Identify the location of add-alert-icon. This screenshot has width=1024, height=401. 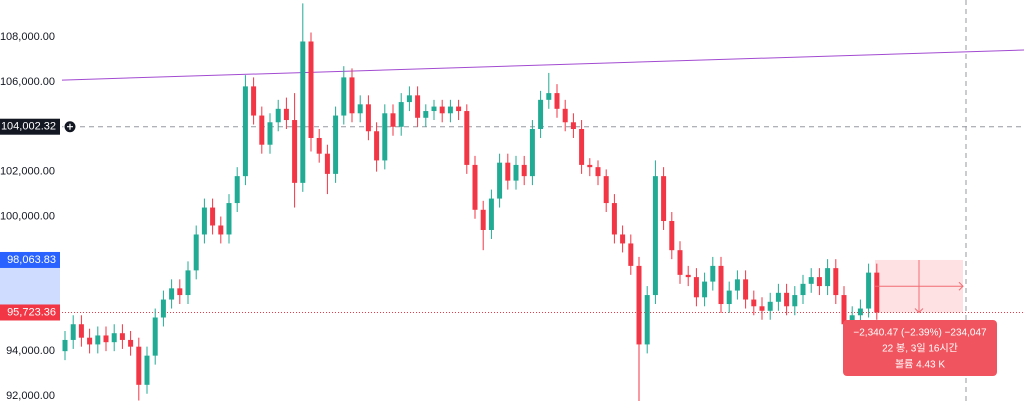
(70, 126).